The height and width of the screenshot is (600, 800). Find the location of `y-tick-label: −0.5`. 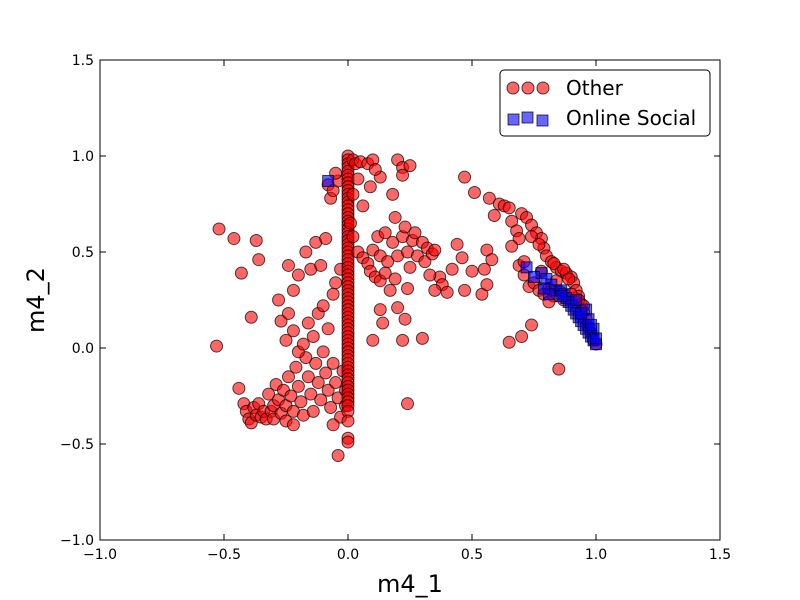

y-tick-label: −0.5 is located at coordinates (77, 445).